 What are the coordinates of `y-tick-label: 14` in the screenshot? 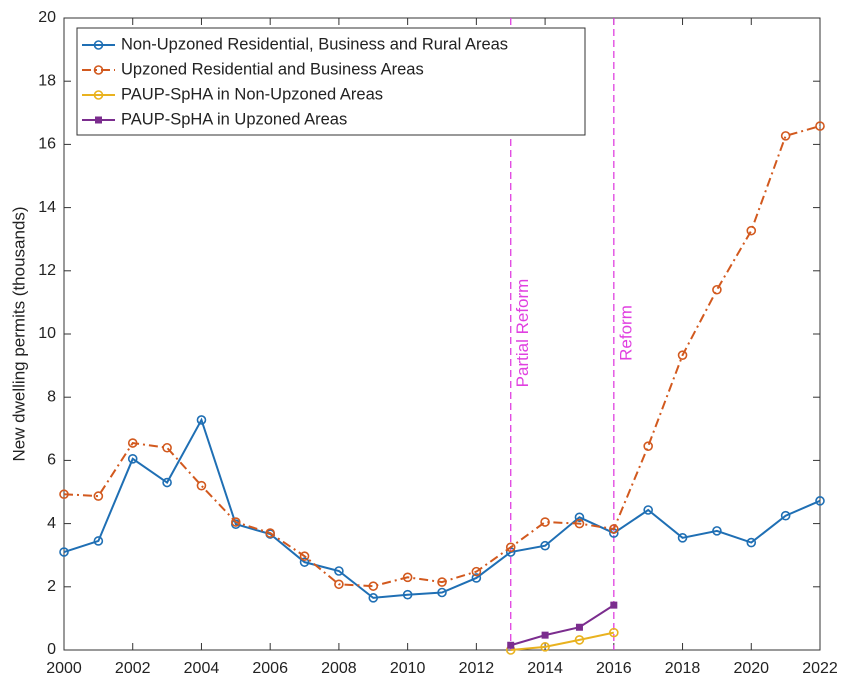 It's located at (47, 207).